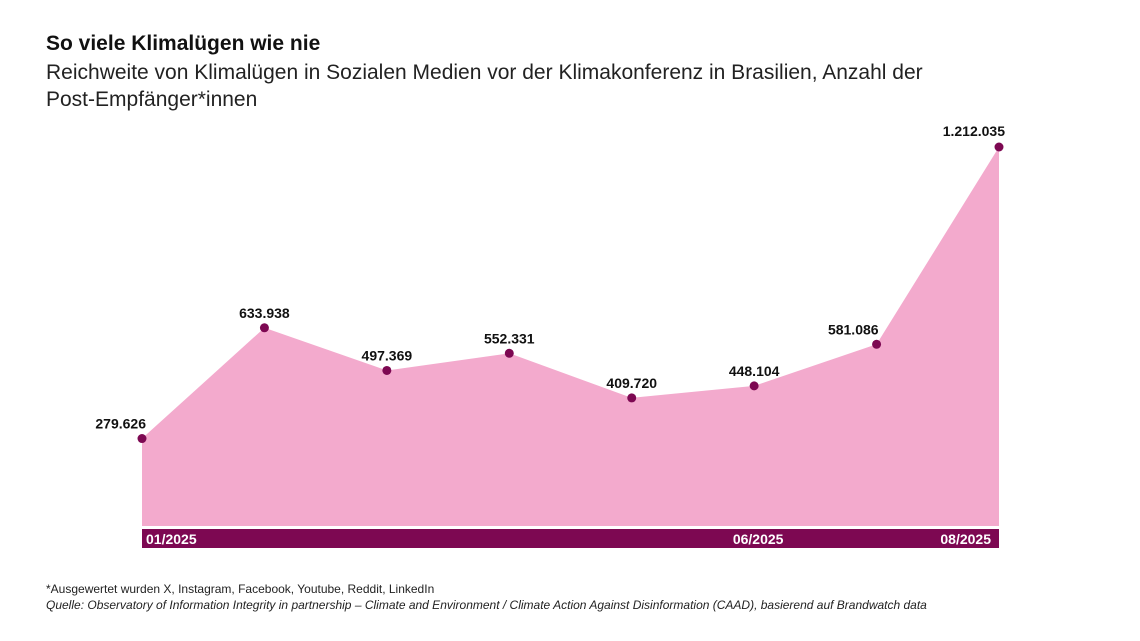 This screenshot has width=1140, height=641. Describe the element at coordinates (183, 43) in the screenshot. I see `chart-title: So viele Klimalügen wie nie` at that location.